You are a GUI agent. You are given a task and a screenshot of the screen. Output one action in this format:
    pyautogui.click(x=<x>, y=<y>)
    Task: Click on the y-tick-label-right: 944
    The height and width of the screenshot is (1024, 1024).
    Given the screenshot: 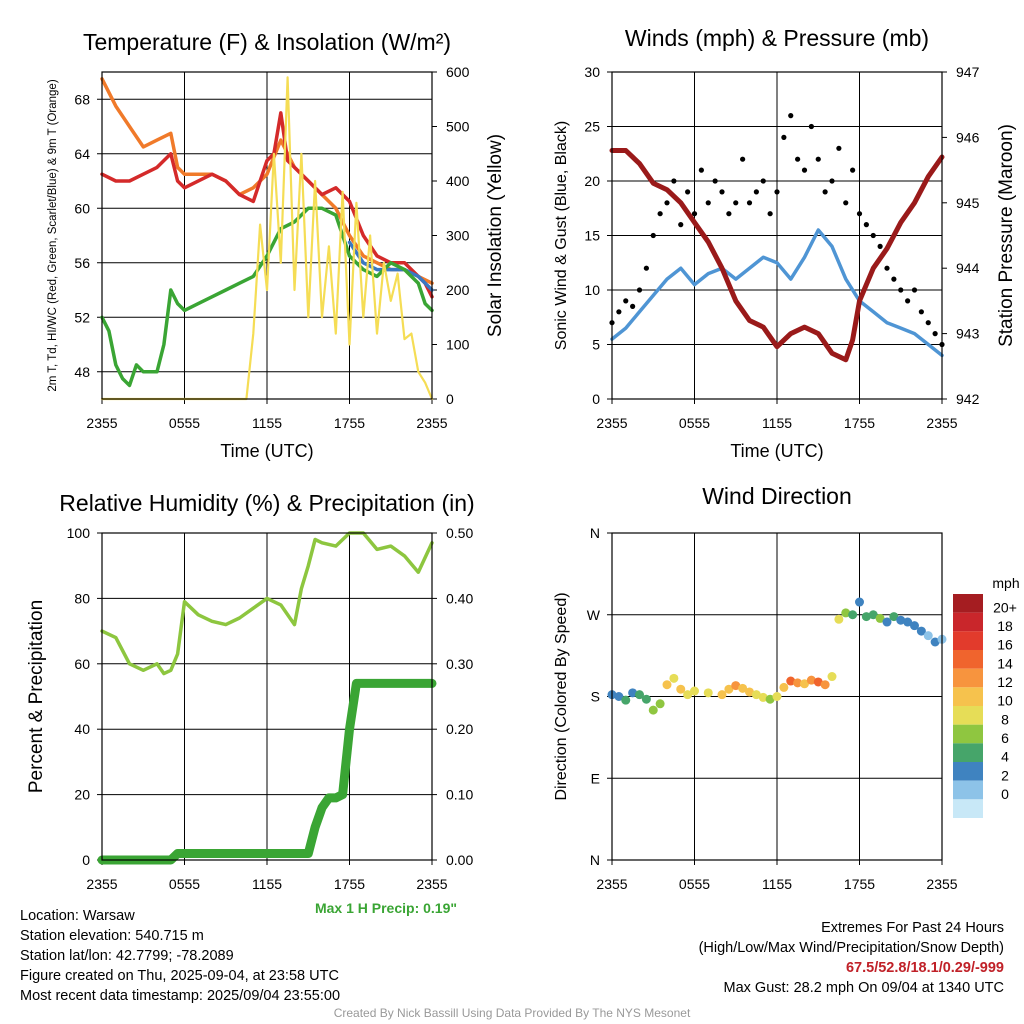 What is the action you would take?
    pyautogui.click(x=968, y=268)
    